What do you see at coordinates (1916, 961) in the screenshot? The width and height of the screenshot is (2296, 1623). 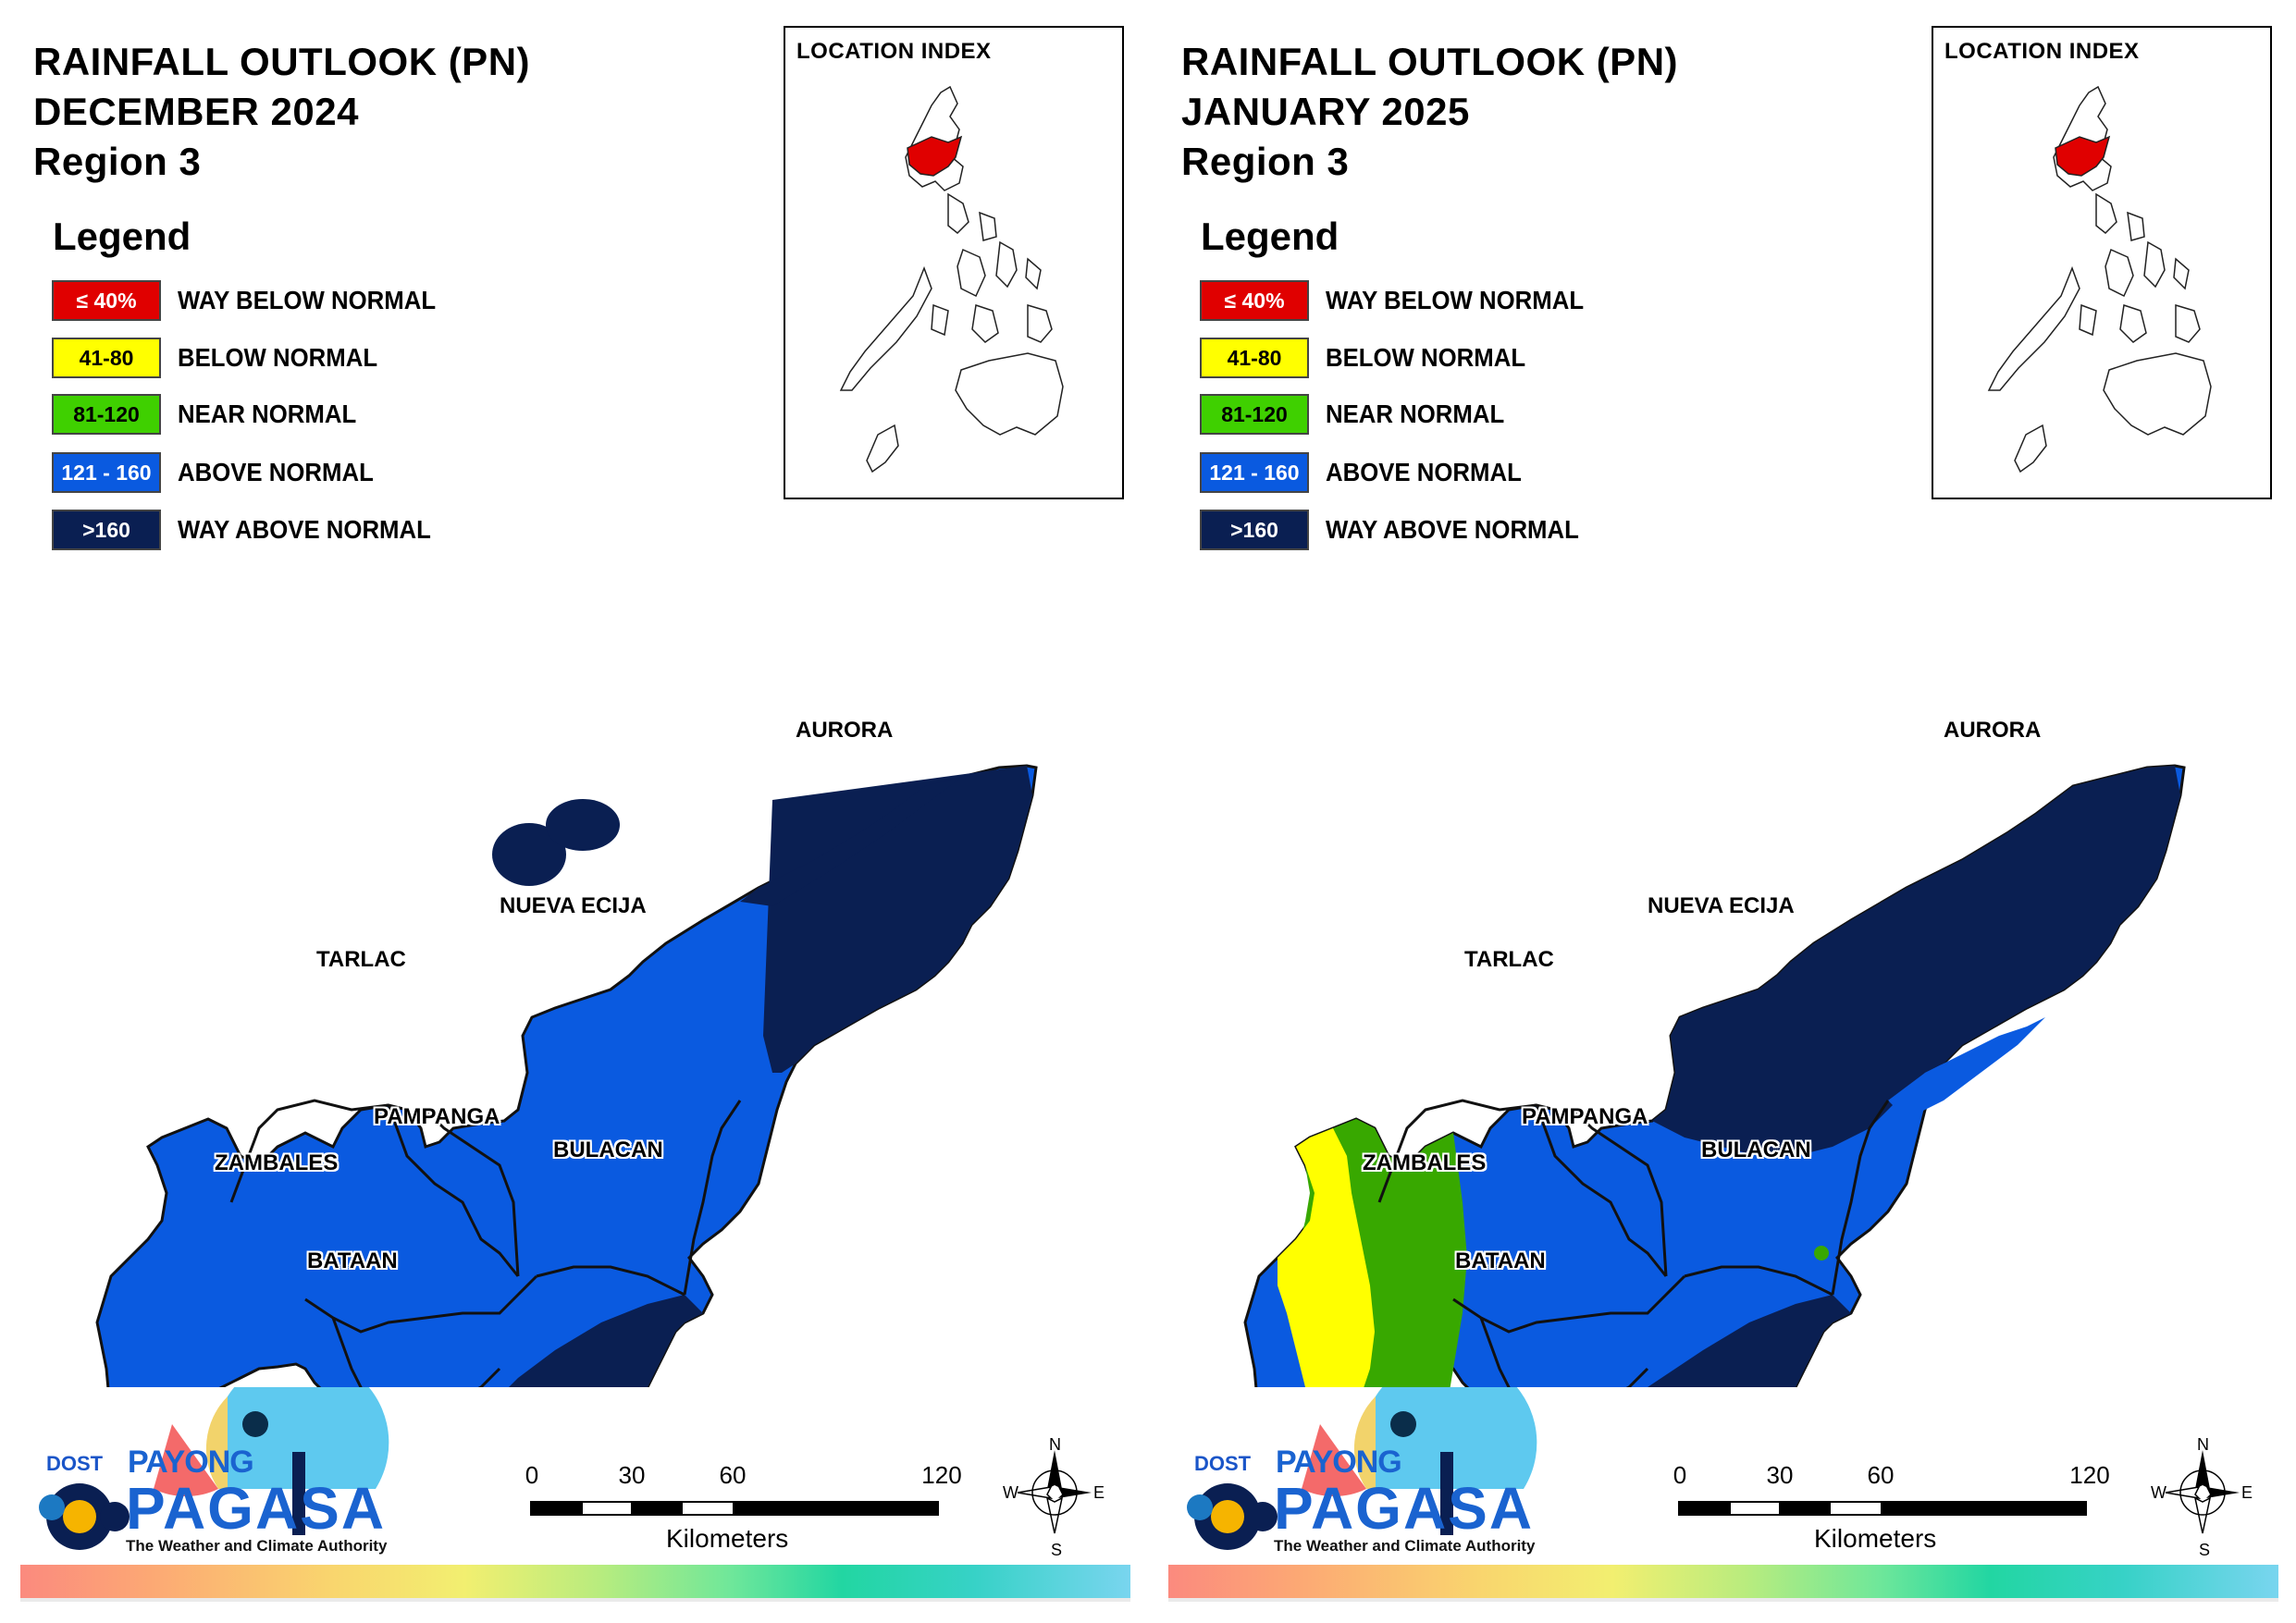 I see `nueva-ecija-way-above-normal` at bounding box center [1916, 961].